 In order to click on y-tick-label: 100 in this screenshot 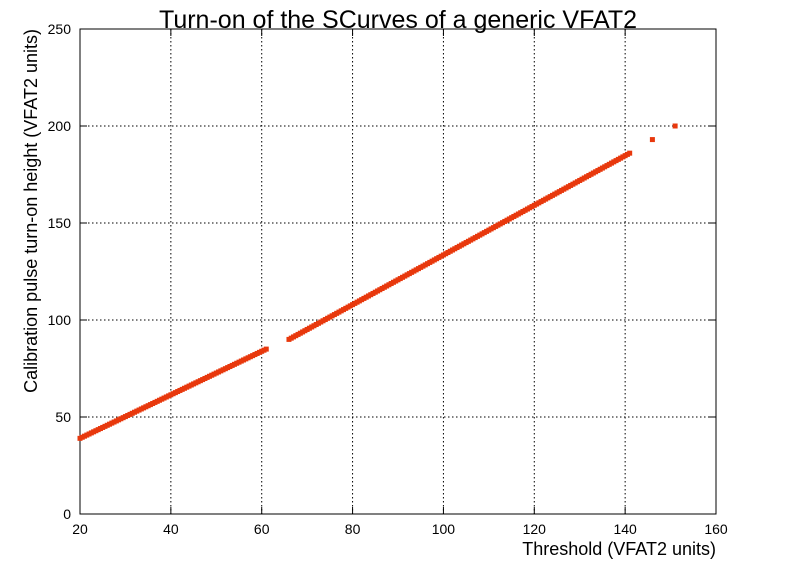, I will do `click(60, 320)`.